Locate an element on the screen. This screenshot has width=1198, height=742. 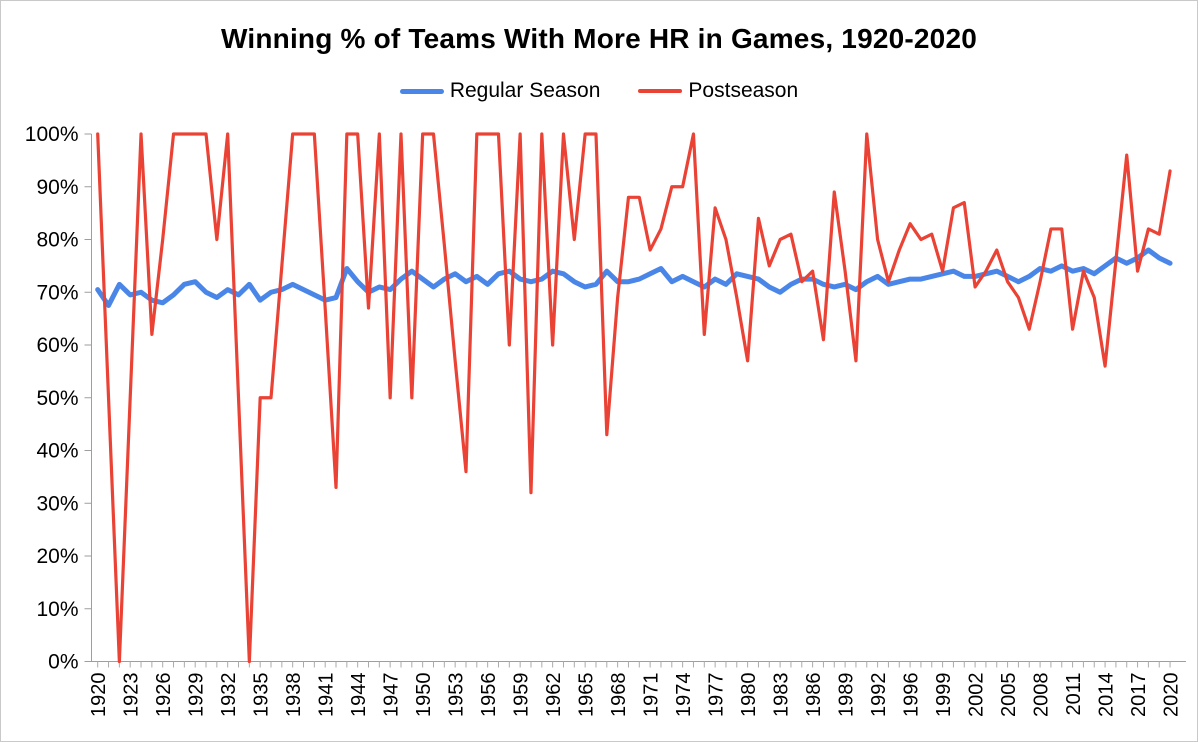
y-tick-label: 30% is located at coordinates (57, 503).